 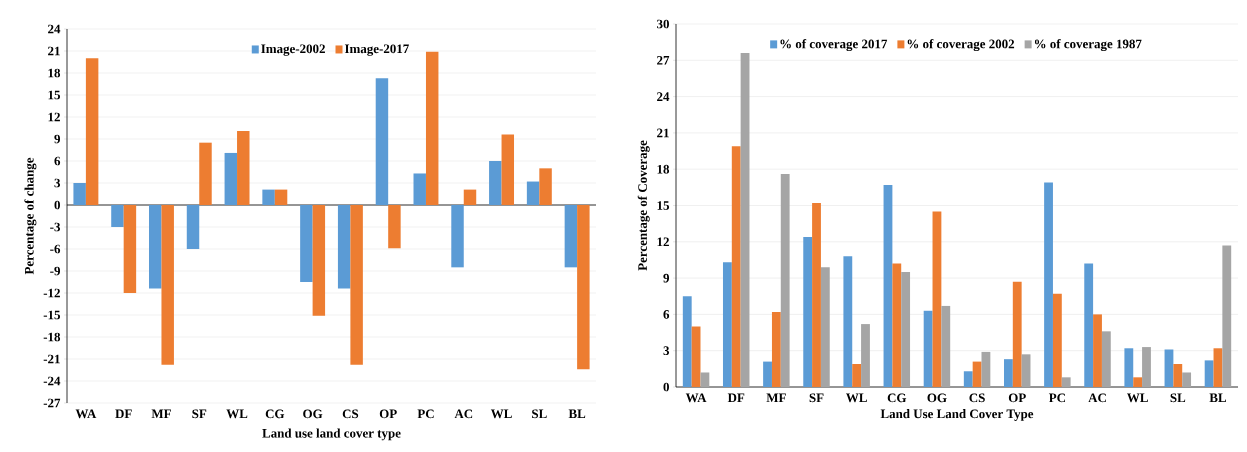 What do you see at coordinates (55, 271) in the screenshot?
I see `y-tick-label: -9` at bounding box center [55, 271].